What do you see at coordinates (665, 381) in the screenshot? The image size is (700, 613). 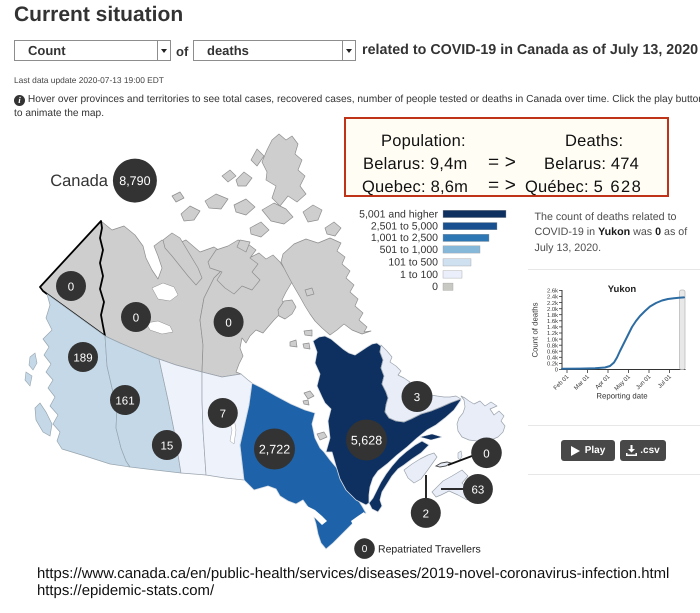 I see `svg-text: Jul 01` at bounding box center [665, 381].